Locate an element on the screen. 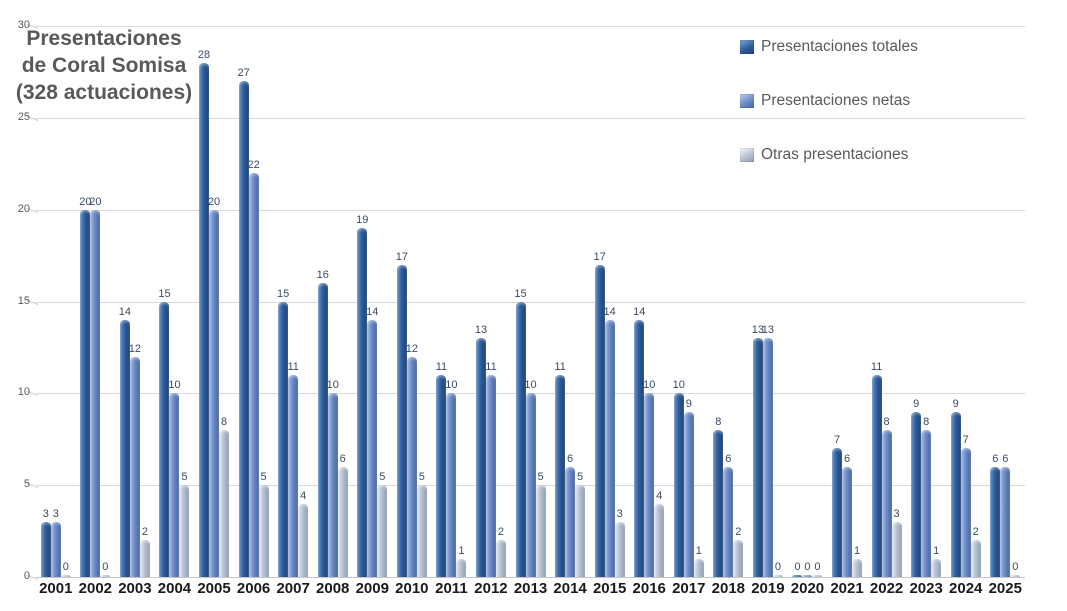 The height and width of the screenshot is (611, 1067). bar-wrap: 4 is located at coordinates (303, 533).